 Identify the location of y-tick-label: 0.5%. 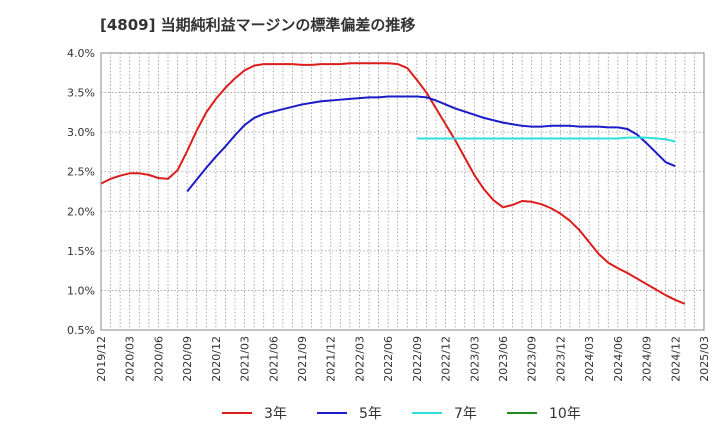
(81, 330).